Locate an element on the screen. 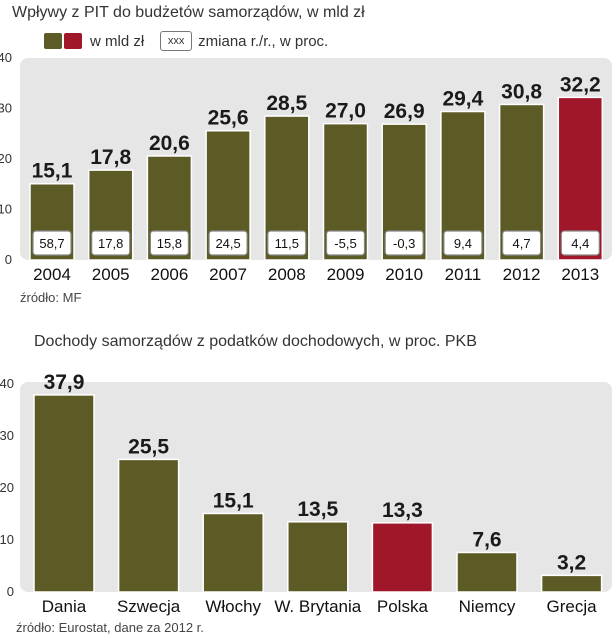 The image size is (614, 640). chart1-ytick-label: 10 is located at coordinates (6, 209).